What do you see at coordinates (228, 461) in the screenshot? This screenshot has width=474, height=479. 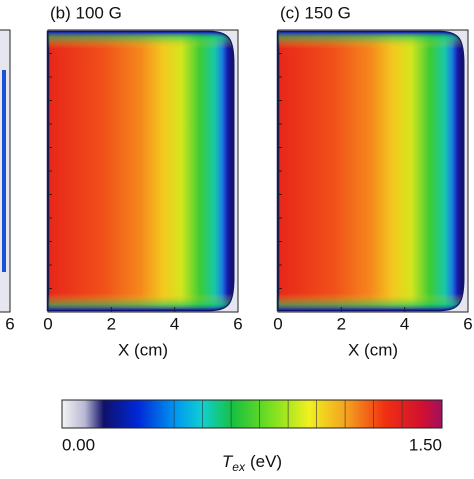 I see `label-symbol: T` at bounding box center [228, 461].